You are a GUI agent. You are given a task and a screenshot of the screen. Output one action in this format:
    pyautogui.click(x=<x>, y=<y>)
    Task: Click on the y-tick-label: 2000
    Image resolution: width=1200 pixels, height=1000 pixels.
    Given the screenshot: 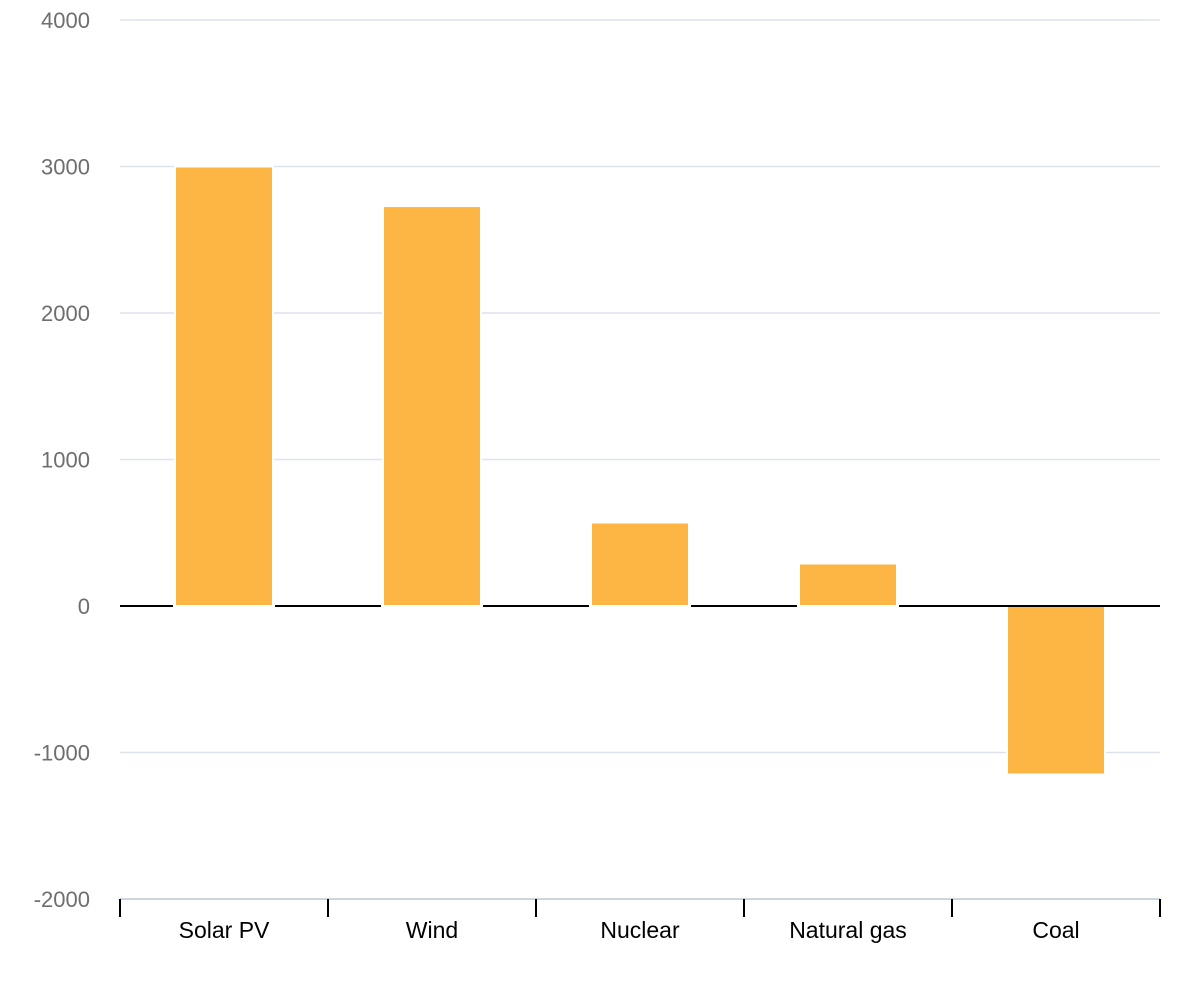 What is the action you would take?
    pyautogui.click(x=65, y=313)
    